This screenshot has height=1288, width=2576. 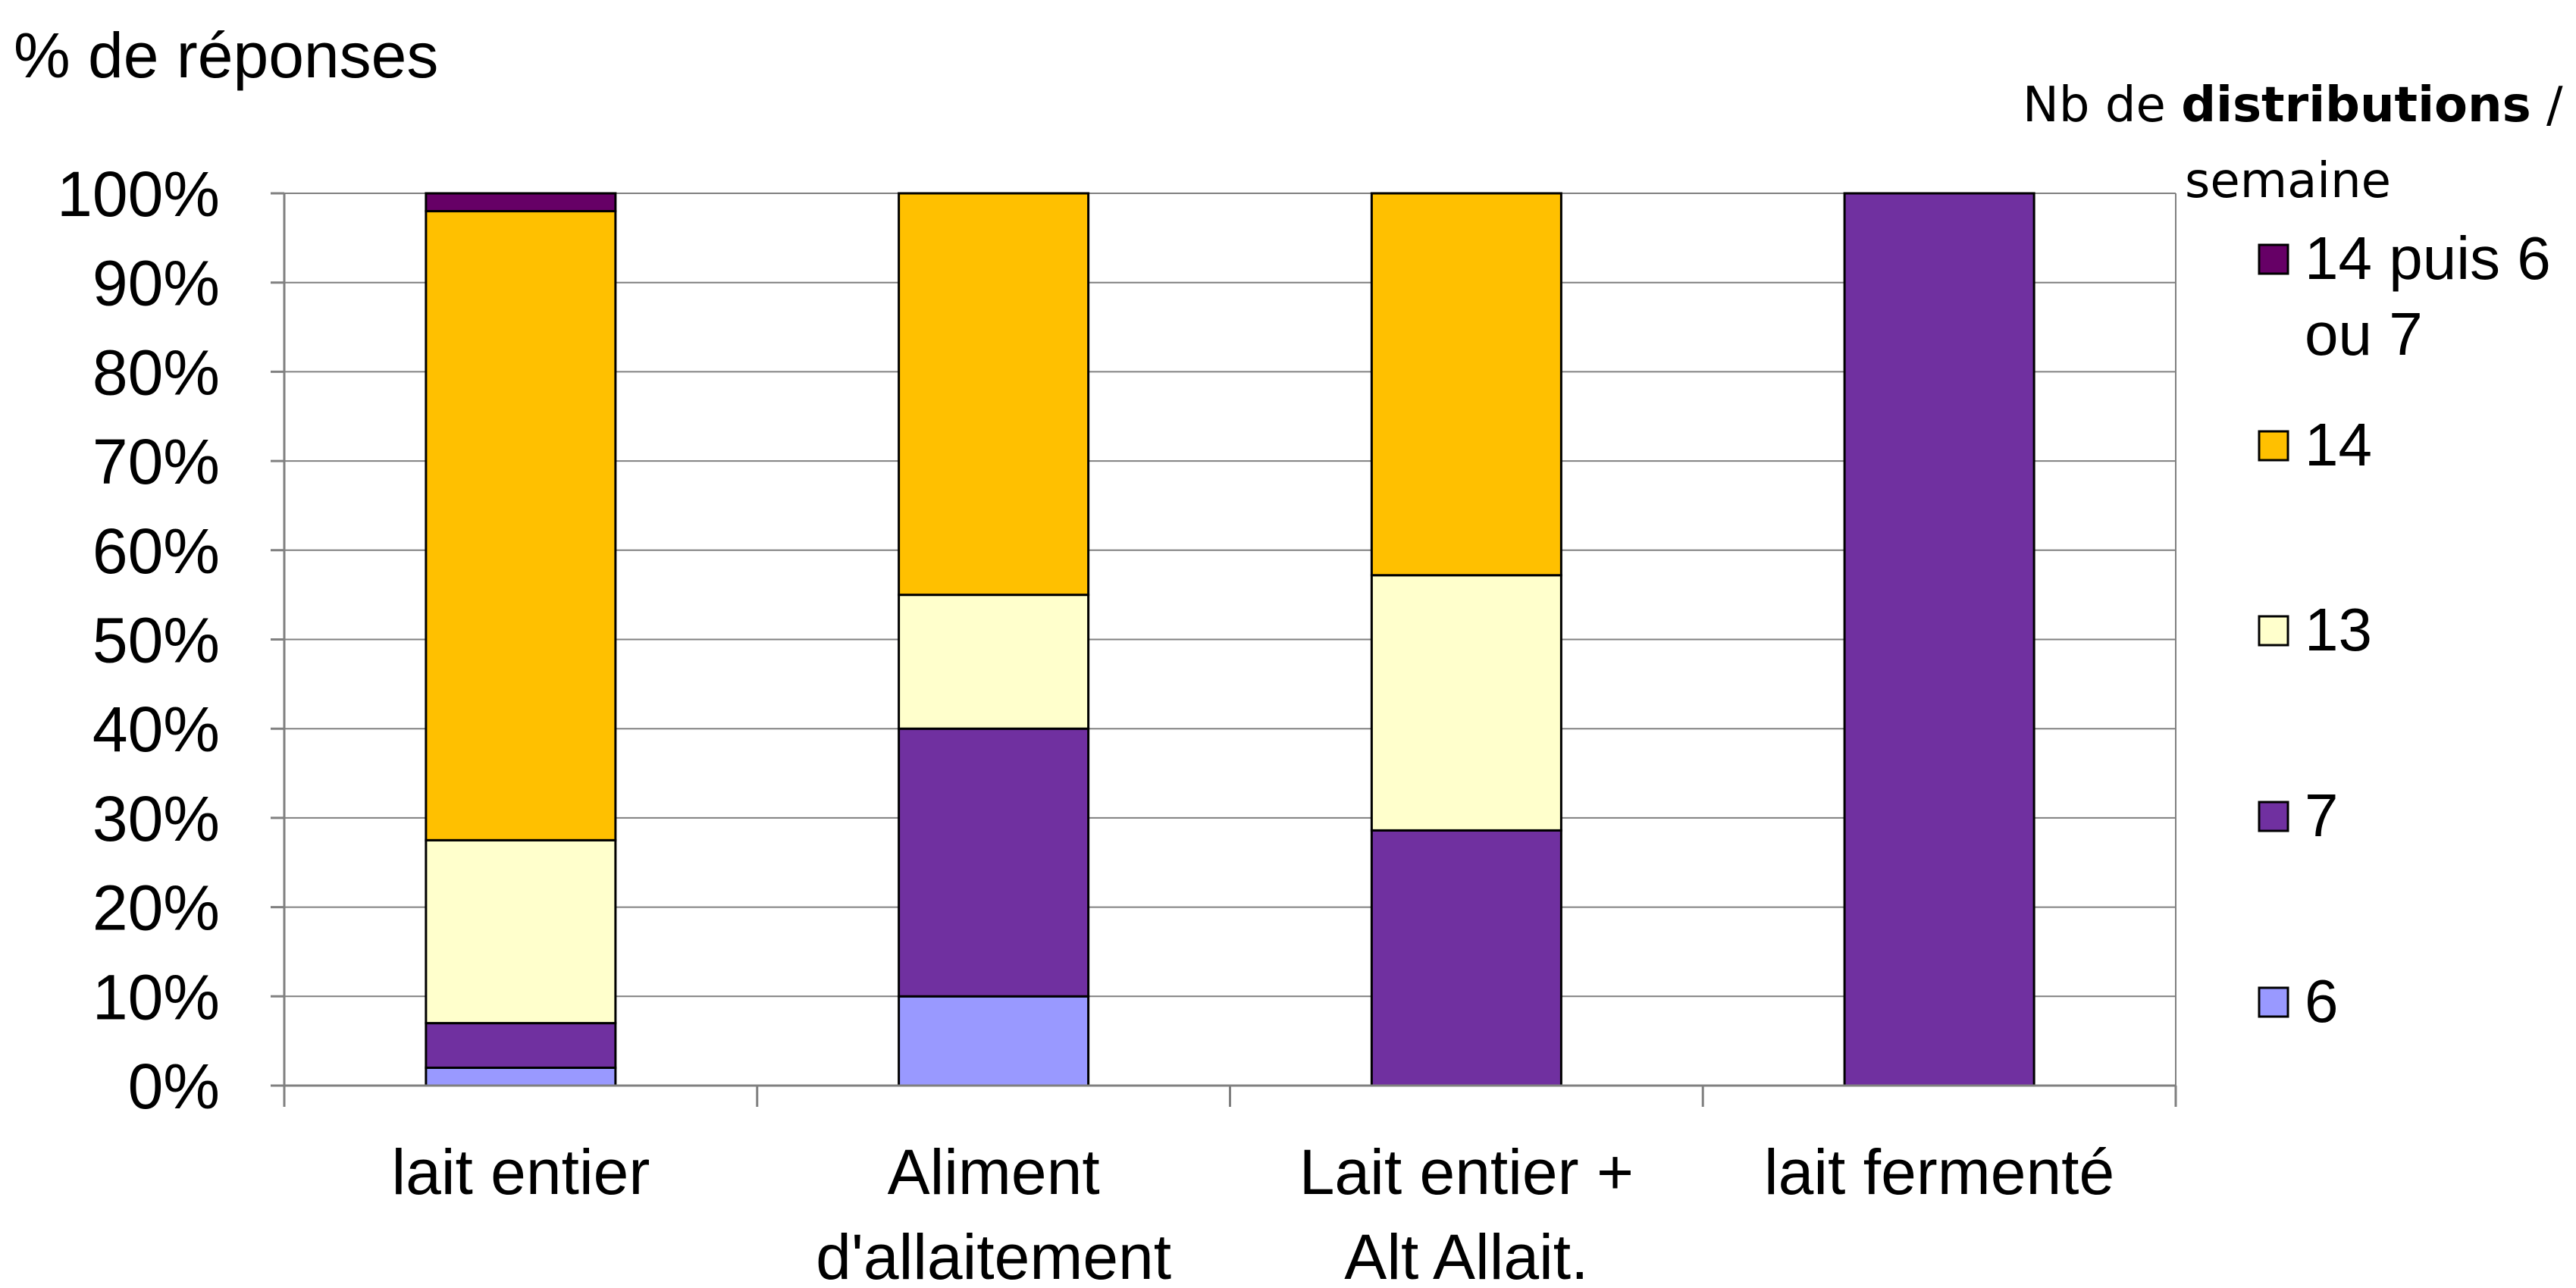 I want to click on y-tick-label: 40%, so click(x=156, y=729).